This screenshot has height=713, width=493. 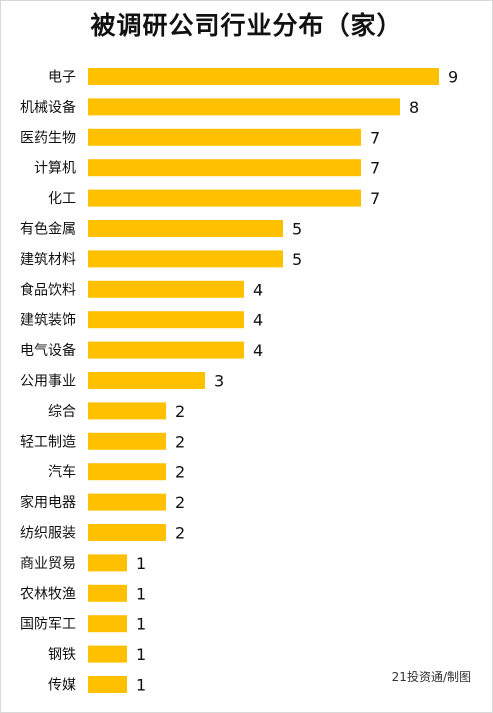 What do you see at coordinates (246, 25) in the screenshot?
I see `chart-title: 被调研公司行业分布（家）` at bounding box center [246, 25].